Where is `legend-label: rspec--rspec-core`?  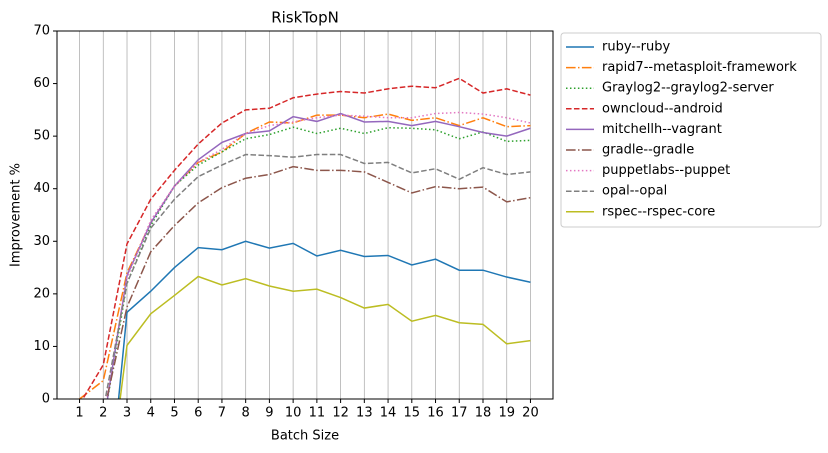 legend-label: rspec--rspec-core is located at coordinates (658, 211).